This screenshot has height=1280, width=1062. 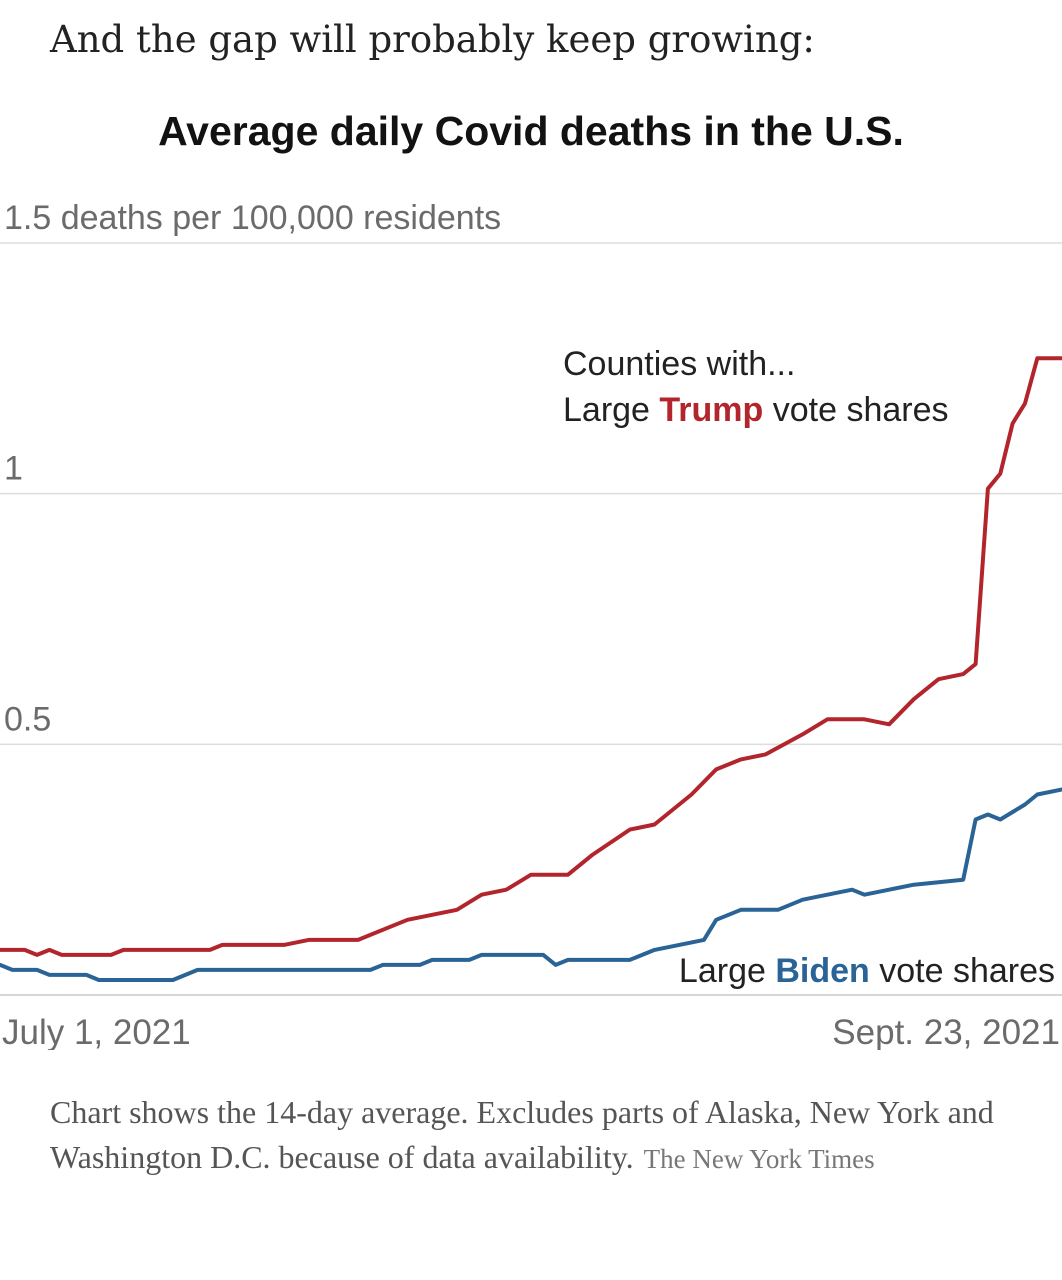 I want to click on x-tick-label-end: Sept. 23, 2021, so click(x=946, y=1031).